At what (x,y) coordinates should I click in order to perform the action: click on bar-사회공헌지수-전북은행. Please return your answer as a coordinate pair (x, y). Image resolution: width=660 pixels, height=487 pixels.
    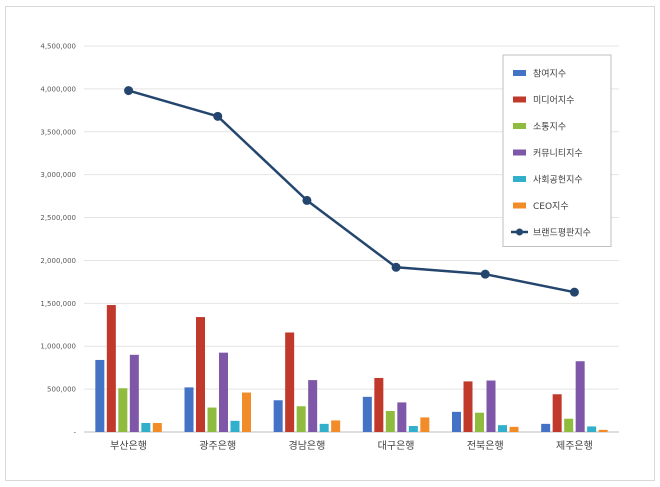
    Looking at the image, I should click on (502, 428).